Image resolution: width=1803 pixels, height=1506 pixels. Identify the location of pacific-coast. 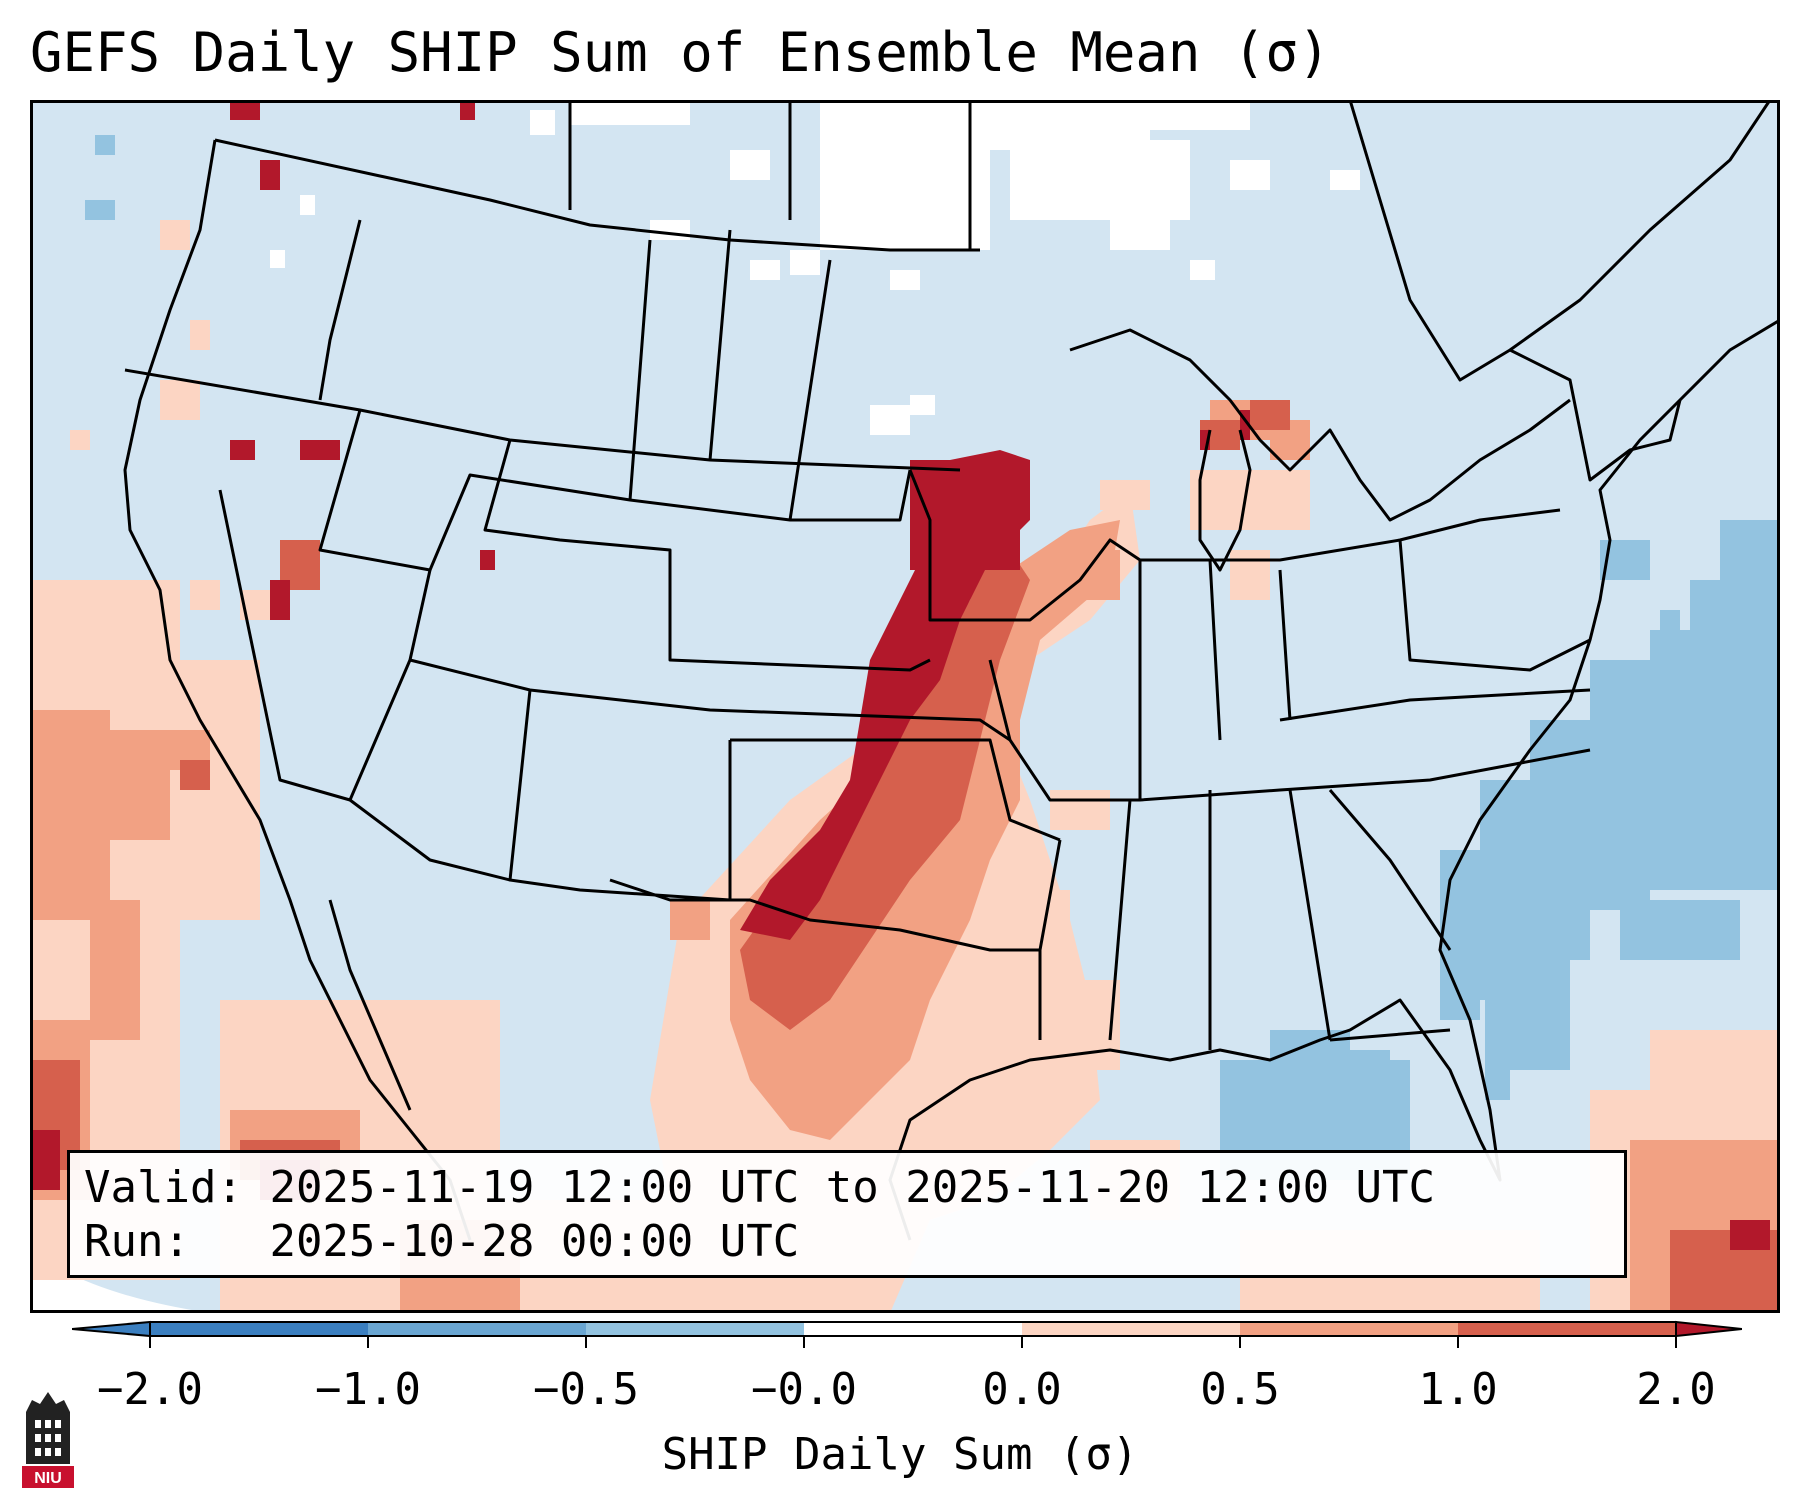
(297, 690).